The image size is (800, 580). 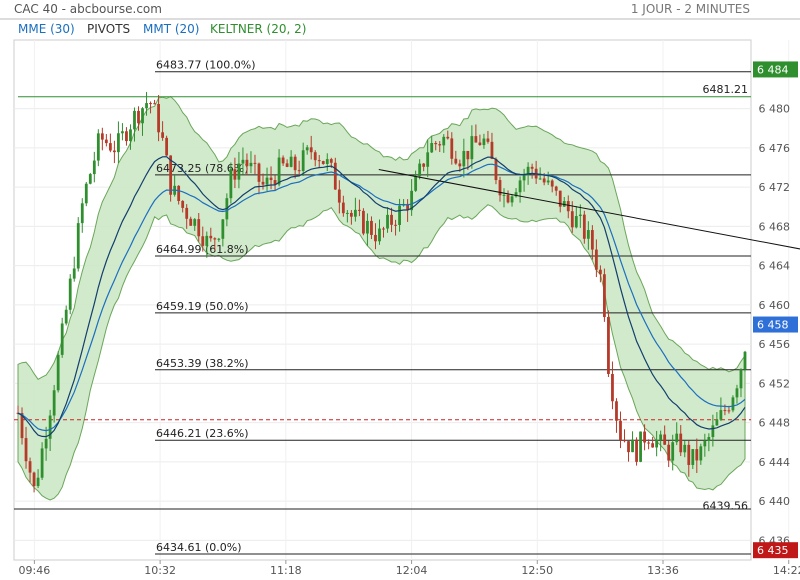 What do you see at coordinates (775, 324) in the screenshot?
I see `price-badge-last` at bounding box center [775, 324].